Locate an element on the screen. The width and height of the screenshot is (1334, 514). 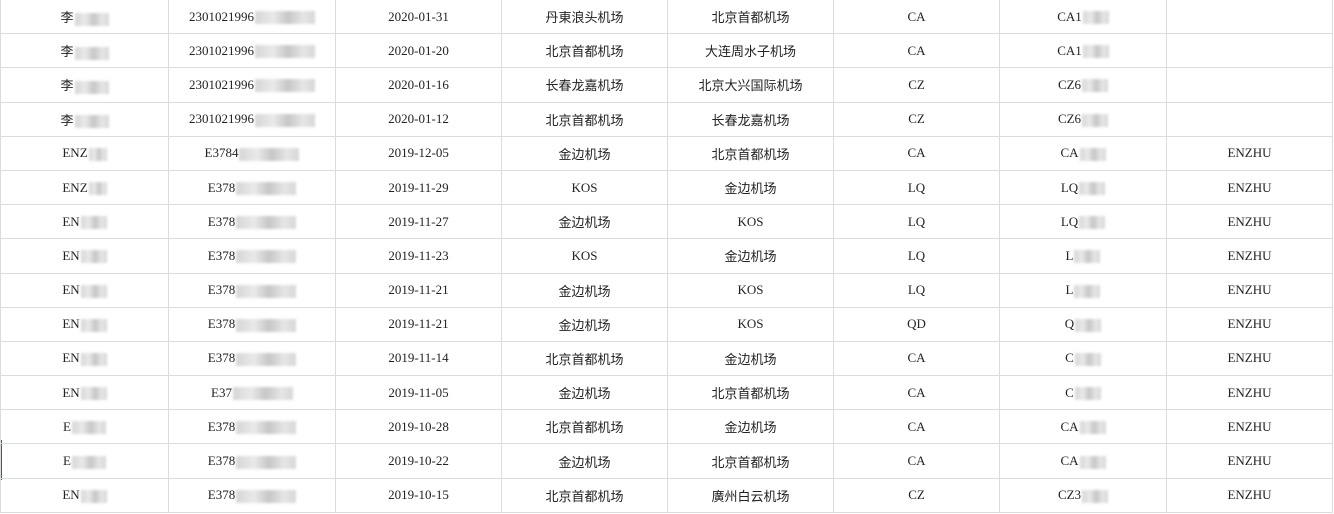
cell-date: 2019-11-27 is located at coordinates (418, 222).